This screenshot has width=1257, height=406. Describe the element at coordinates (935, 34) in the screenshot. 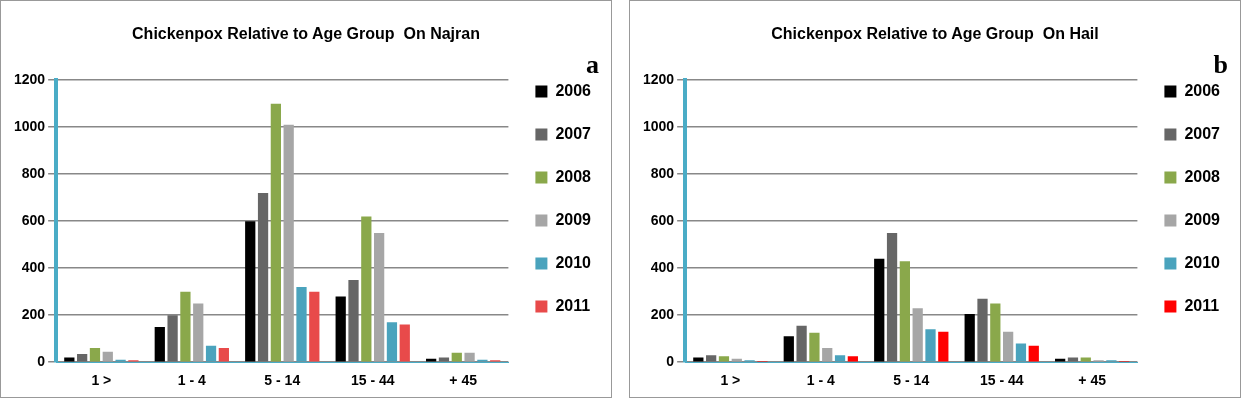

I see `chart-title: Chickenpox Relative to Age Group On Hail` at that location.